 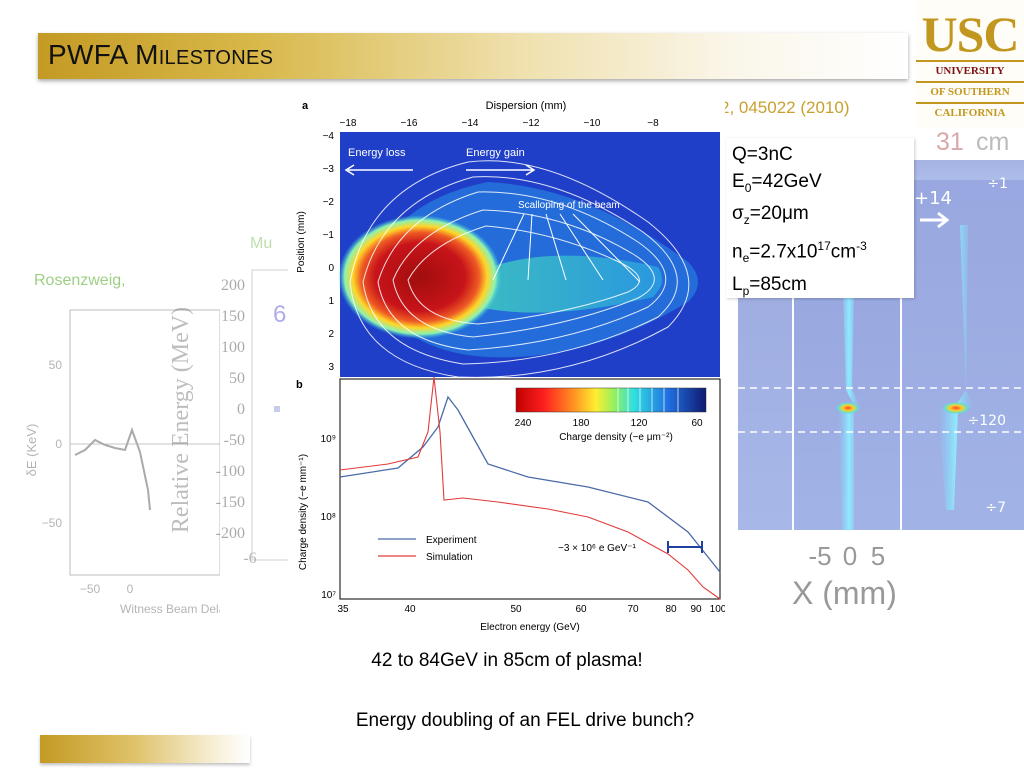 What do you see at coordinates (530, 484) in the screenshot?
I see `experiment-line` at bounding box center [530, 484].